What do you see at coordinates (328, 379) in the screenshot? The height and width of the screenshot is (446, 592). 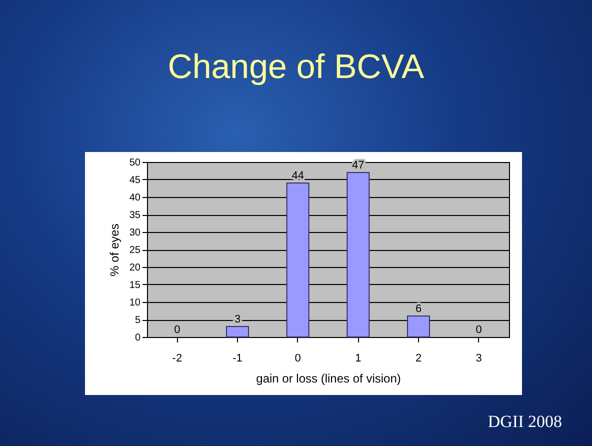 I see `x-axis-title: gain or loss (lines of vision)` at bounding box center [328, 379].